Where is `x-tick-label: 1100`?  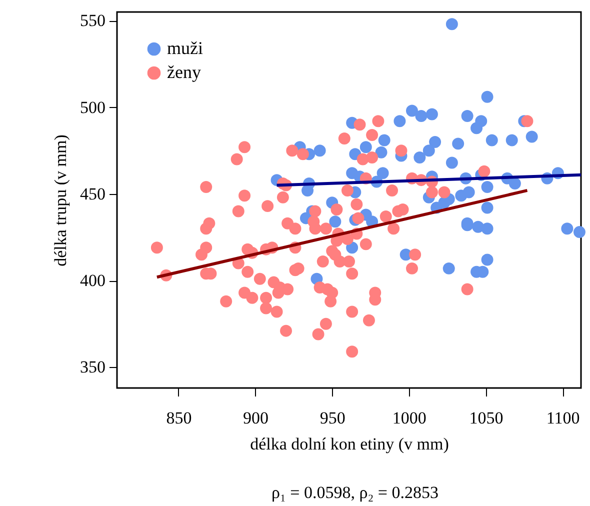 x-tick-label: 1100 is located at coordinates (563, 418).